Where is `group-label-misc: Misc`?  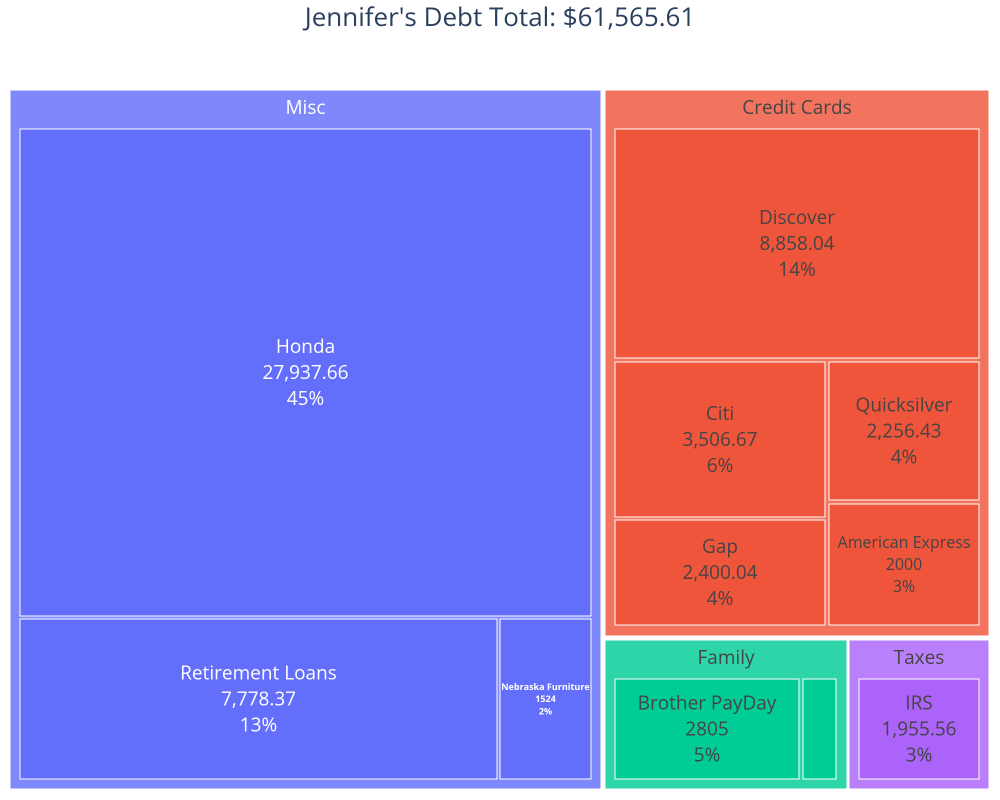
group-label-misc: Misc is located at coordinates (305, 107).